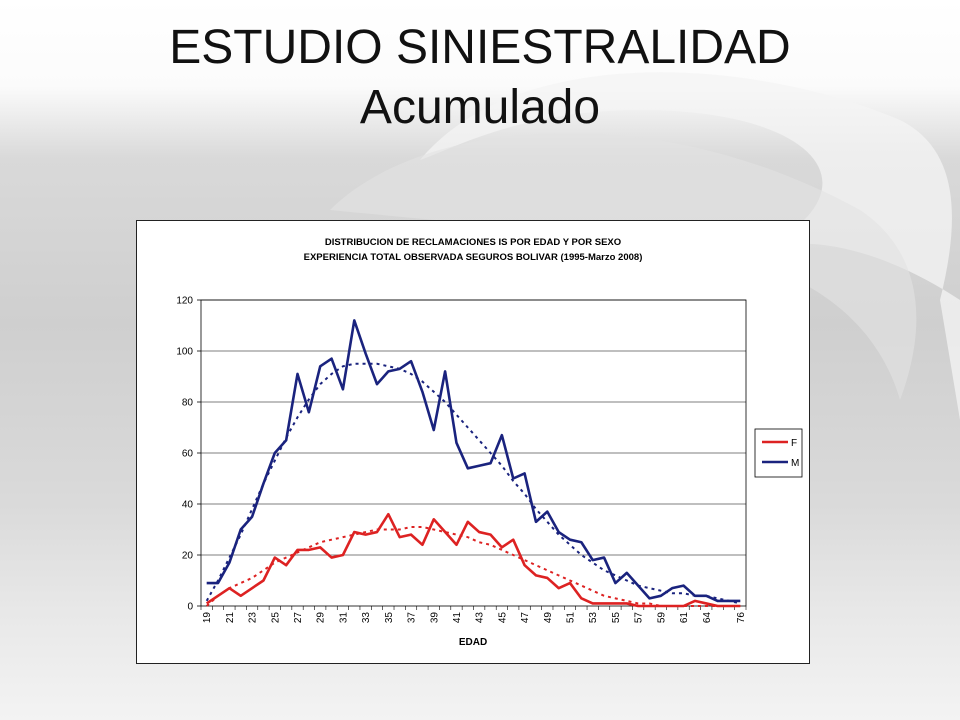 The width and height of the screenshot is (960, 720). I want to click on y-axis-label: NUMERO DE CASOS, so click(158, 458).